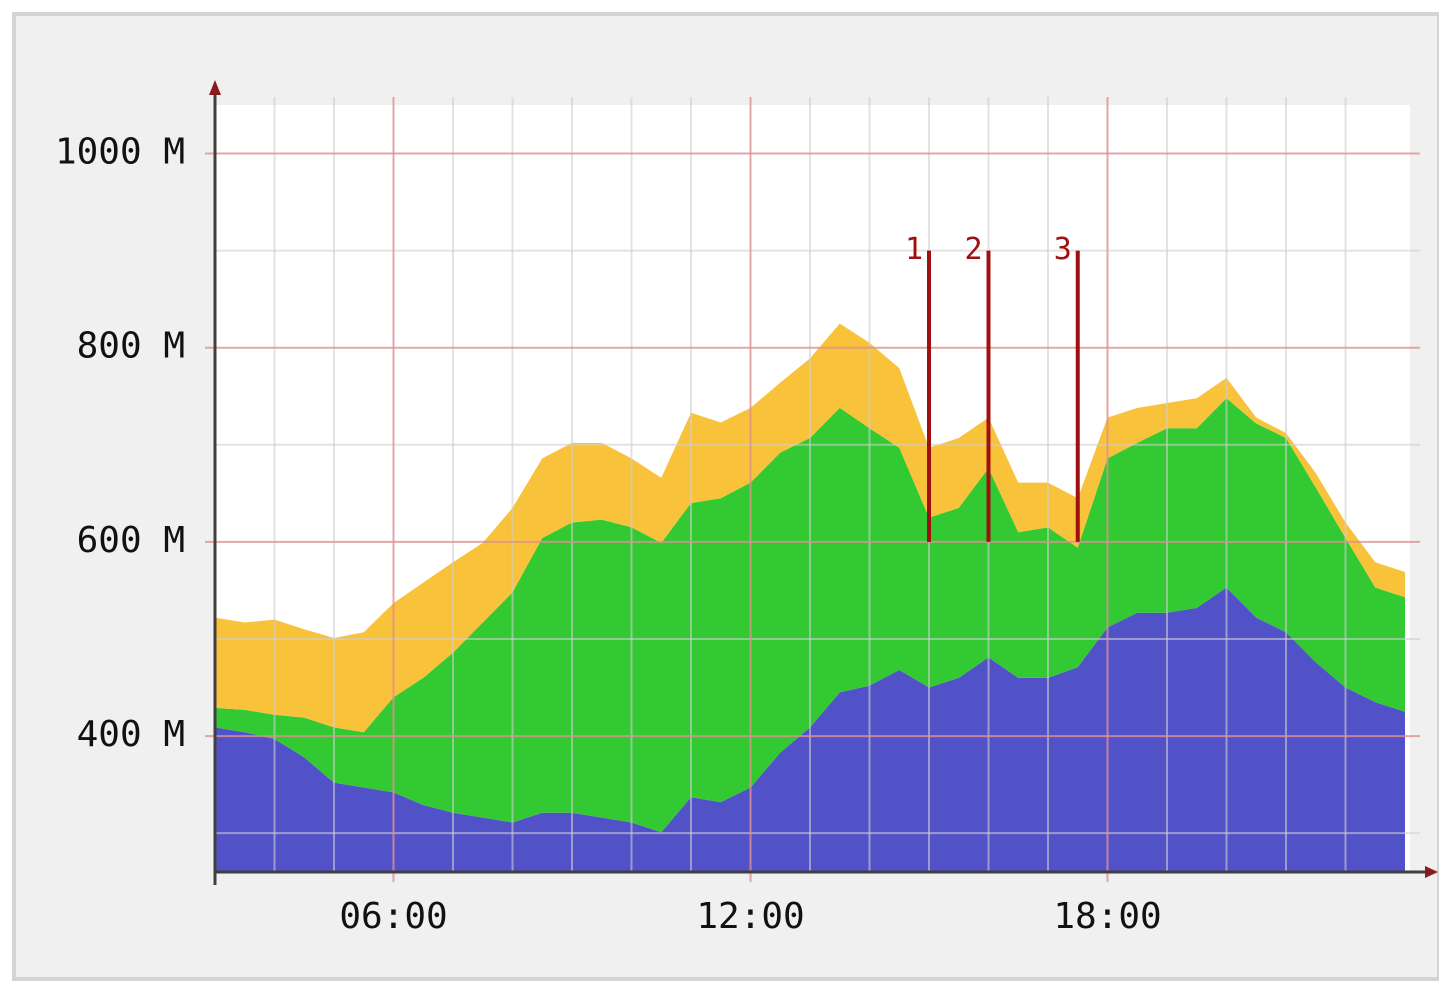 The height and width of the screenshot is (981, 1439). I want to click on y-tick-label: 800 M, so click(131, 346).